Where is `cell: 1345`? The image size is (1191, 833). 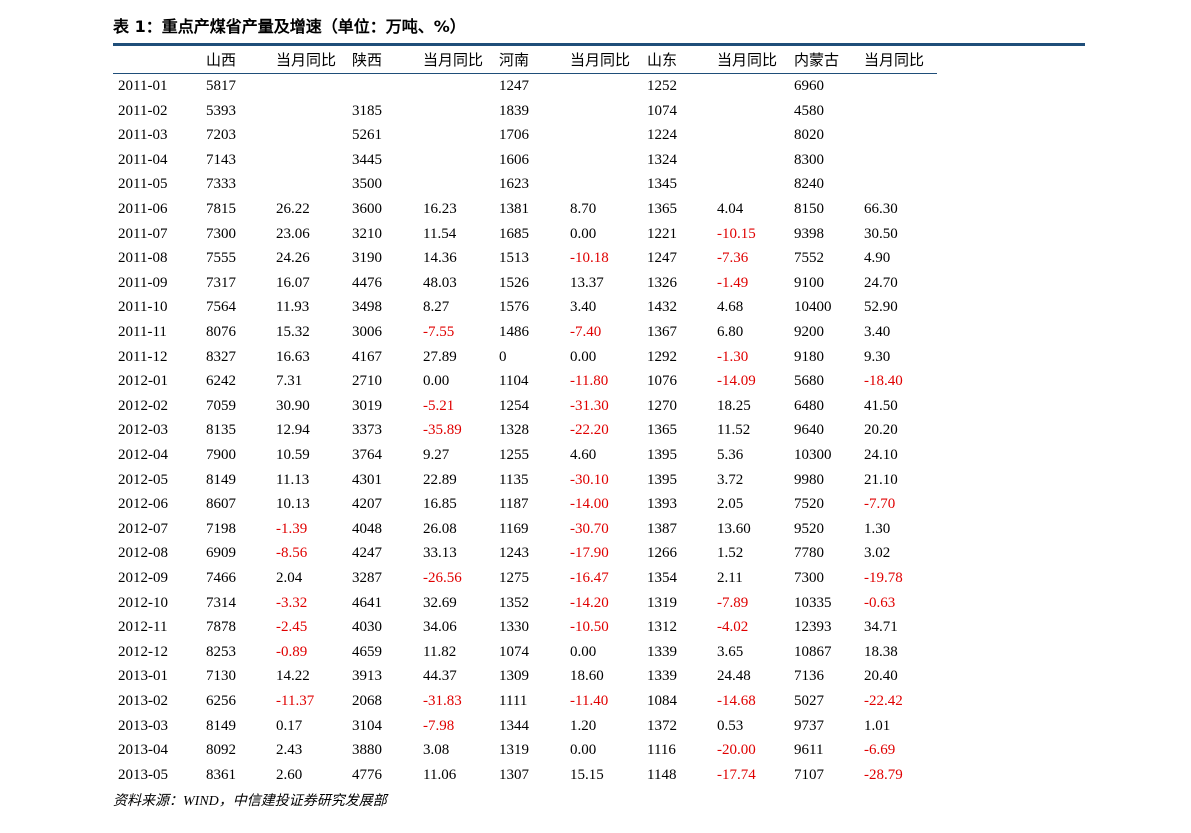 cell: 1345 is located at coordinates (662, 184).